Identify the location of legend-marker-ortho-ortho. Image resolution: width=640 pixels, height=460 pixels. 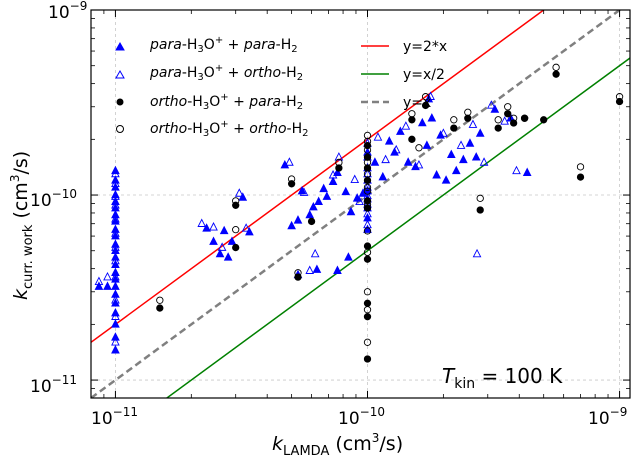
(120, 129).